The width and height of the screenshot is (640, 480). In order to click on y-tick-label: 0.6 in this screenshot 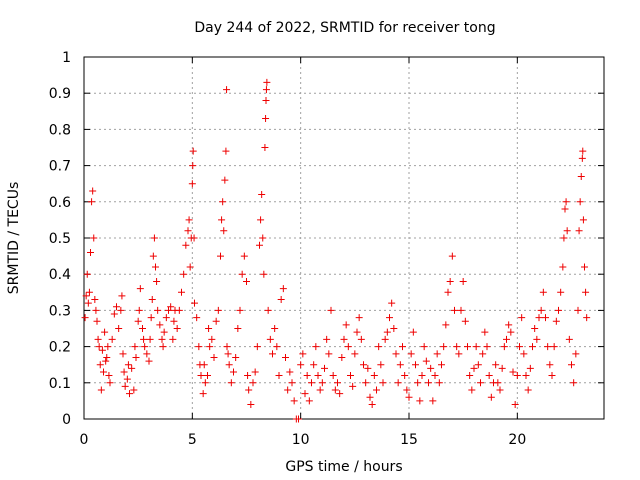, I will do `click(60, 203)`.